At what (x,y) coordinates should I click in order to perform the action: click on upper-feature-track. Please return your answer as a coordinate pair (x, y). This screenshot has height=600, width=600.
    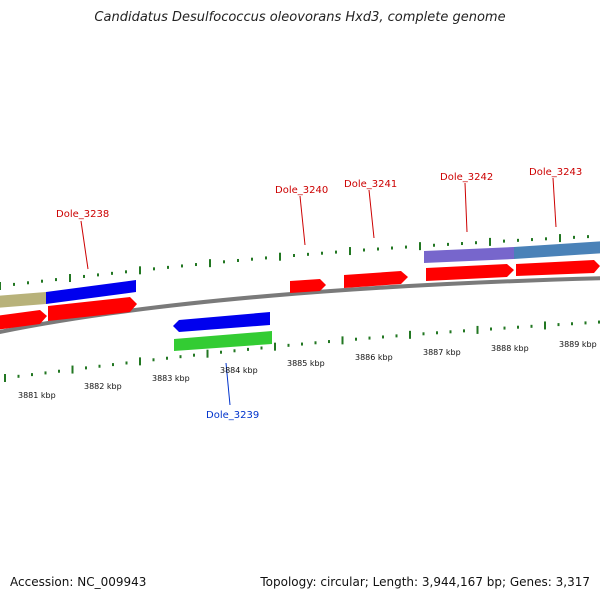
    Looking at the image, I should click on (300, 274).